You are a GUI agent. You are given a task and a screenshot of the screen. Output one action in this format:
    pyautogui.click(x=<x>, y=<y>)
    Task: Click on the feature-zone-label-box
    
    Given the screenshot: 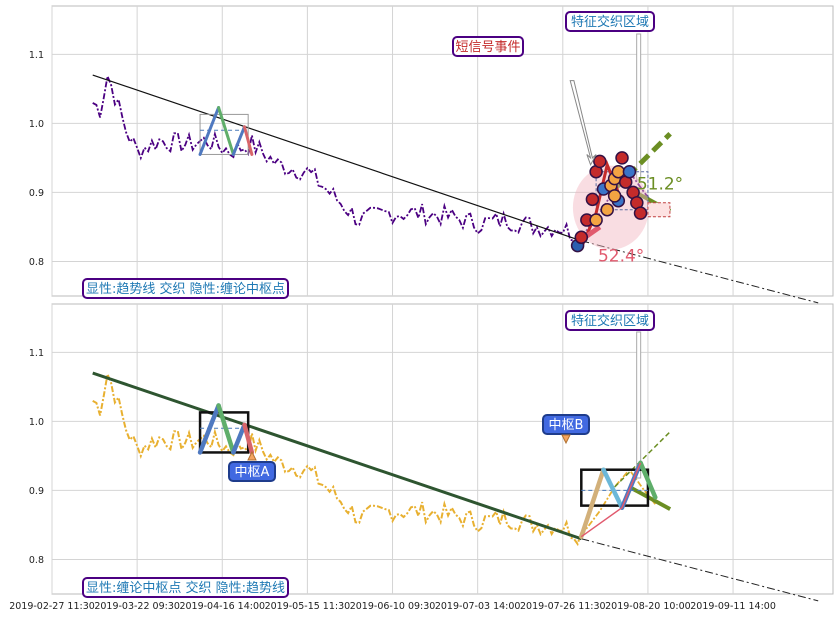 What is the action you would take?
    pyautogui.click(x=610, y=21)
    